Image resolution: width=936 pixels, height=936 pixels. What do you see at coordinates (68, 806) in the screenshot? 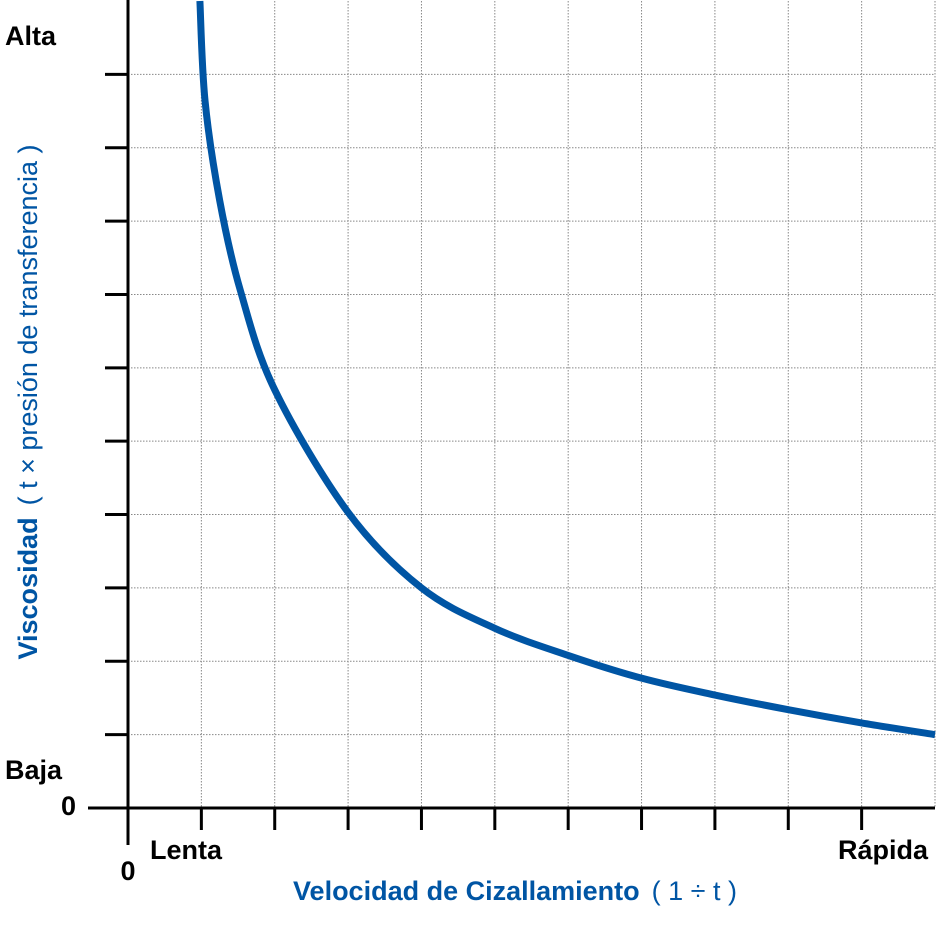
I see `y-tick-label: 0` at bounding box center [68, 806].